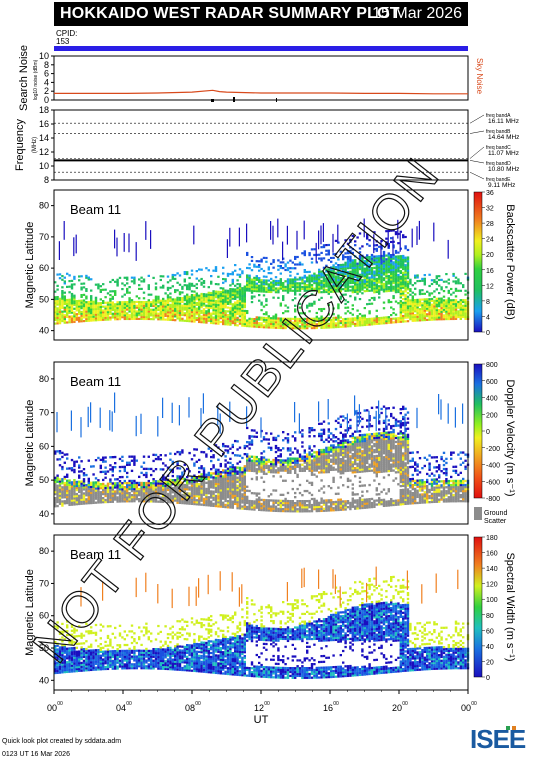 The height and width of the screenshot is (761, 536). What do you see at coordinates (44, 299) in the screenshot?
I see `heatmap-ytick-label: 50` at bounding box center [44, 299].